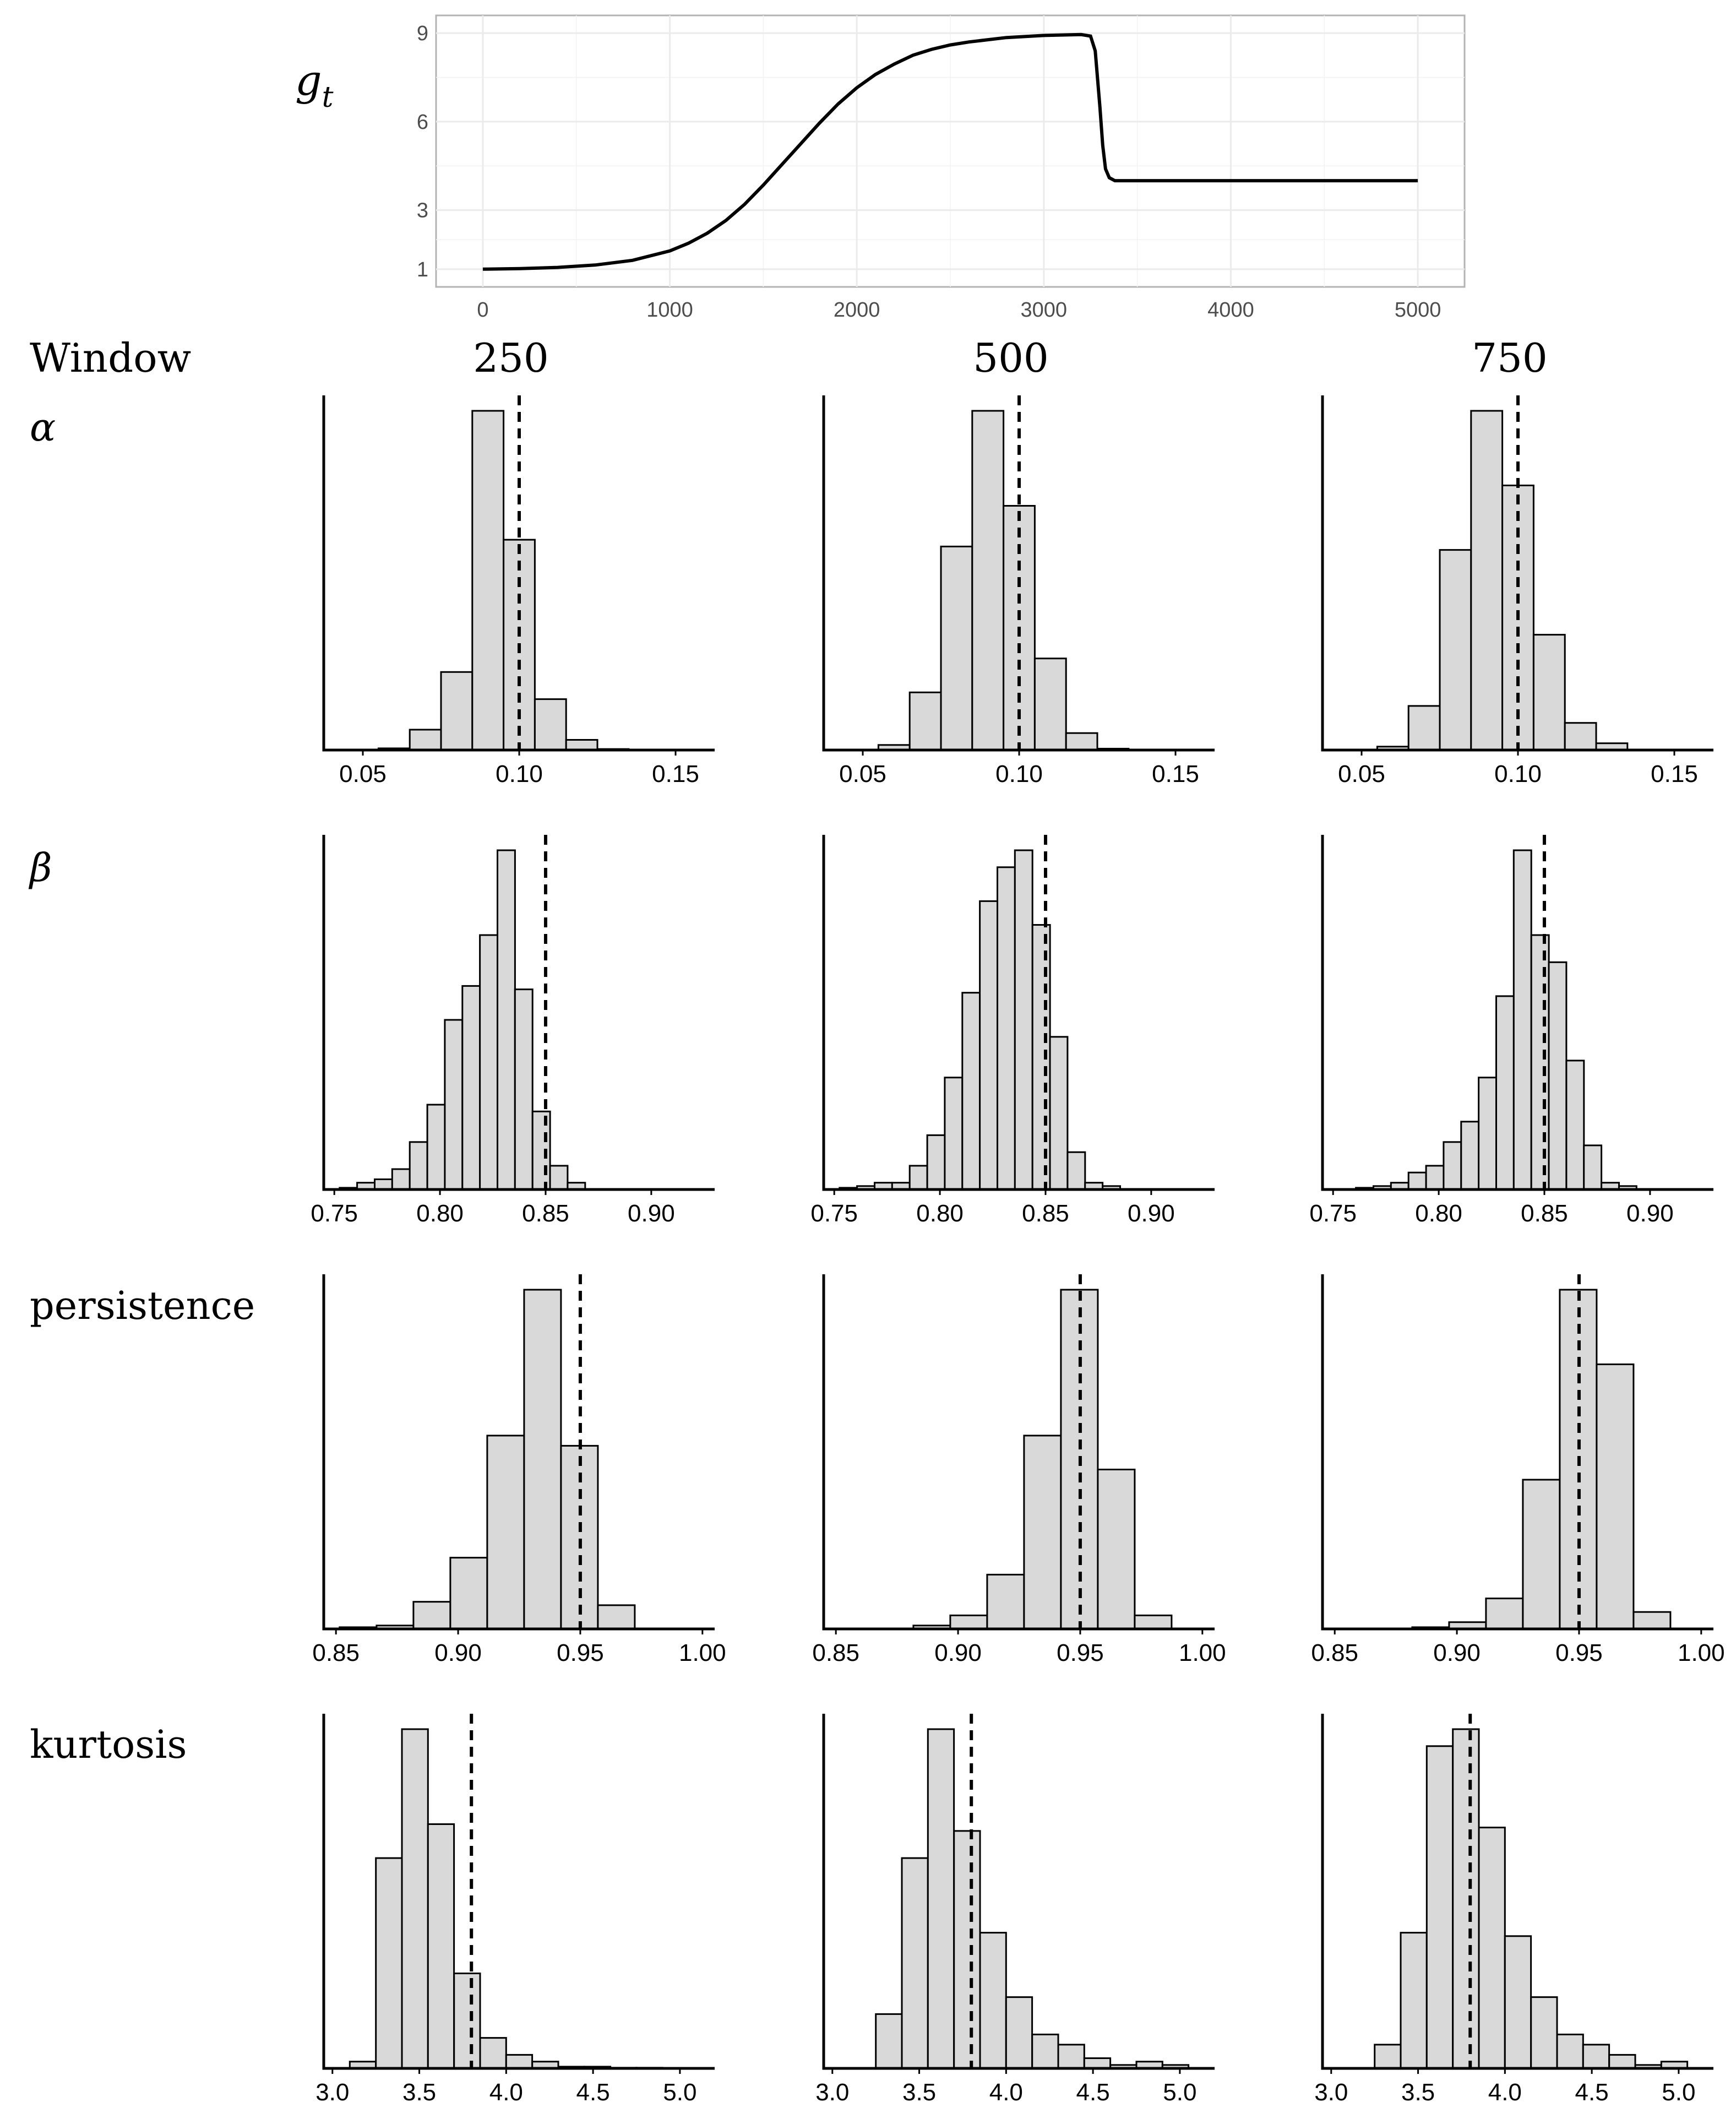 This screenshot has height=2124, width=1736. I want to click on x-tick-label: 4.0, so click(1006, 2093).